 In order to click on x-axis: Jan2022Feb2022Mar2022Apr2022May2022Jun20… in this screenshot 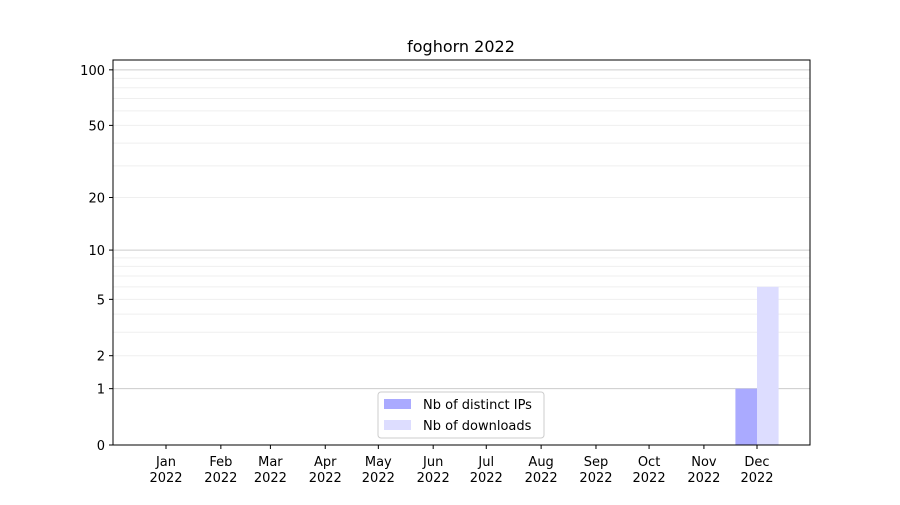, I will do `click(461, 465)`.